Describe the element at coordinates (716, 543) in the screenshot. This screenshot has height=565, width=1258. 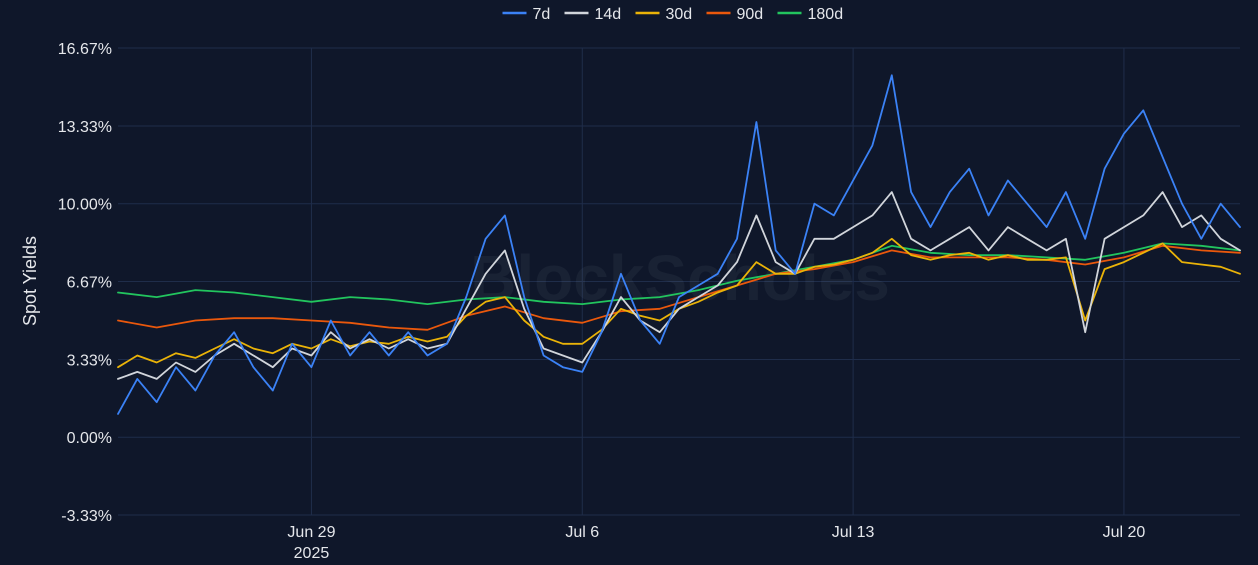
I see `x-axis-ticks: Jun 29 2025 Jul 6 Jul 13 Jul 20` at that location.